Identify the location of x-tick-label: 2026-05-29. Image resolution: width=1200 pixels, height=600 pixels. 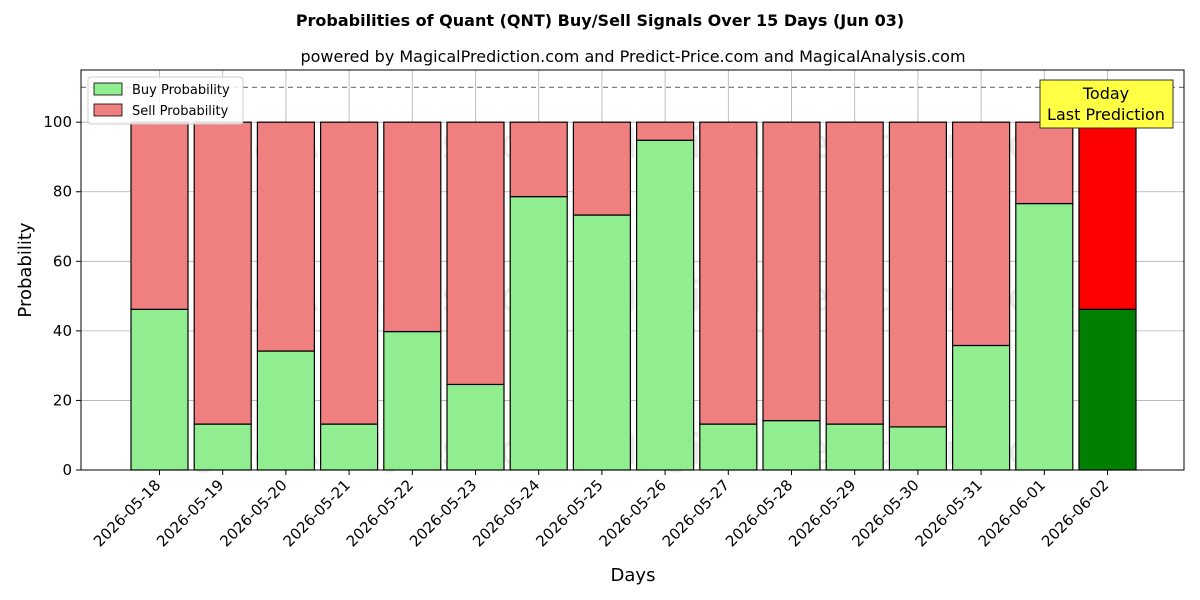
(822, 513).